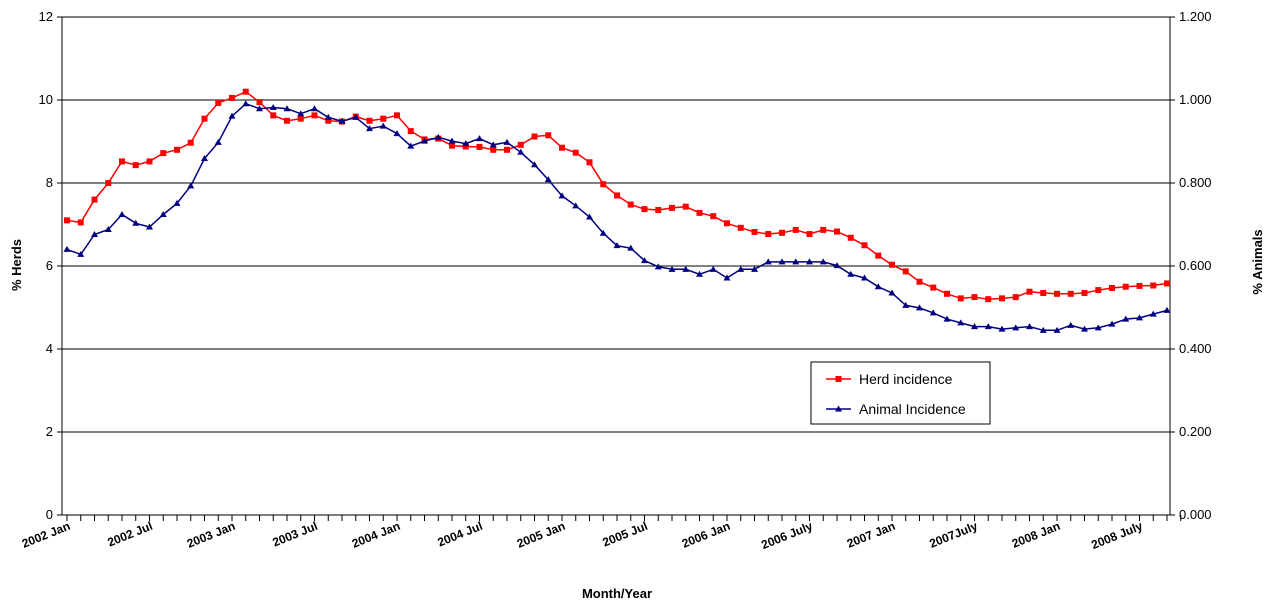  What do you see at coordinates (1036, 535) in the screenshot?
I see `x-tick-label: 2008 Jan` at bounding box center [1036, 535].